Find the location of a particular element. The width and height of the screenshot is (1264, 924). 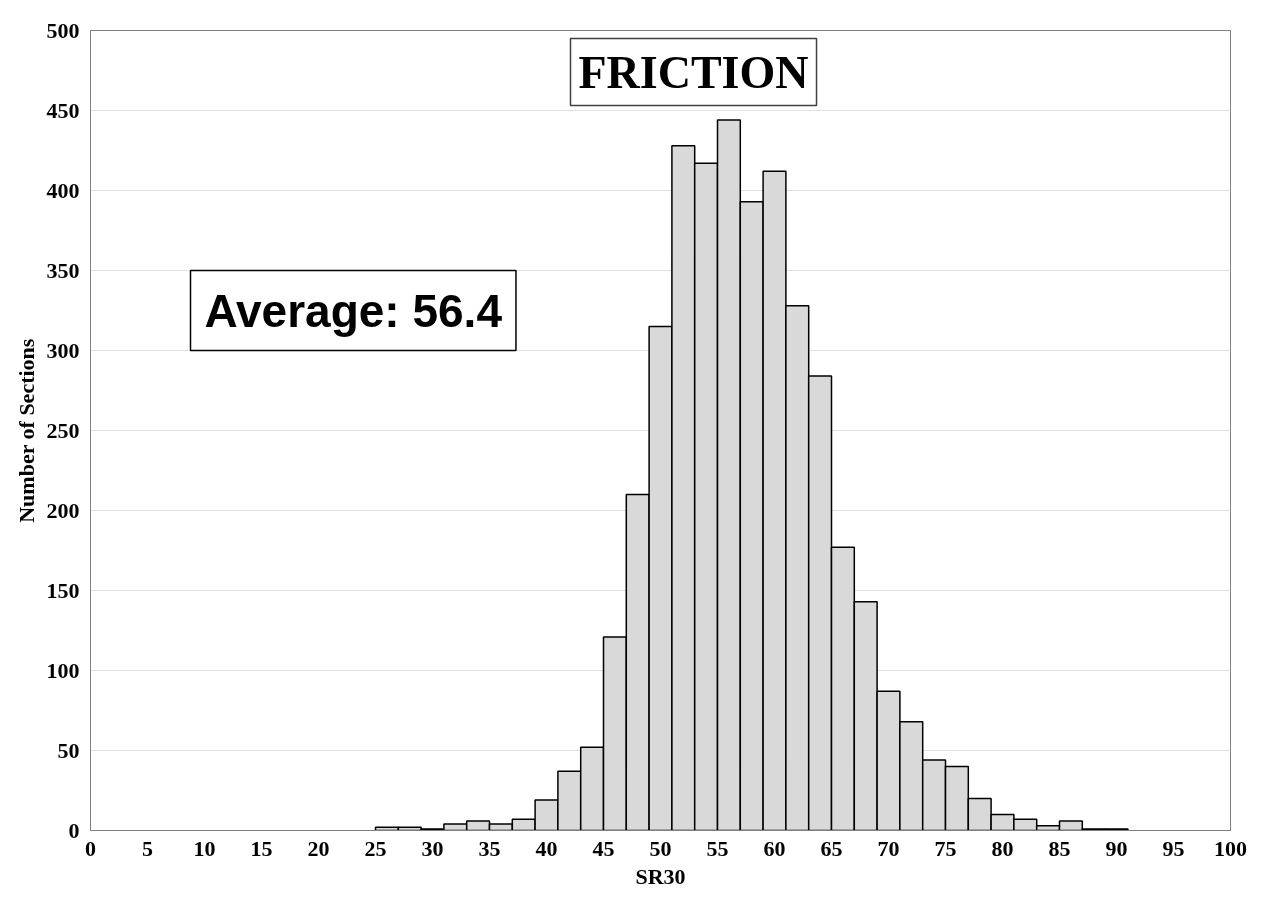

x-tick-label: 20 is located at coordinates (318, 848).